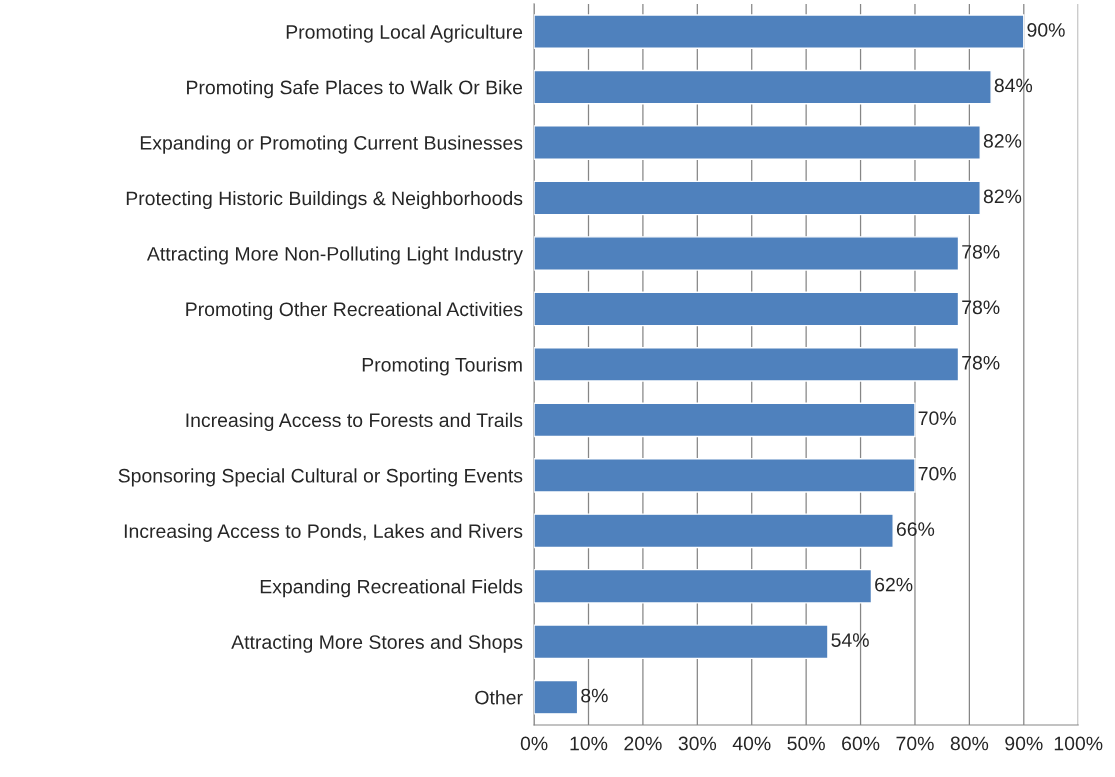 The width and height of the screenshot is (1115, 777). I want to click on x-tick-label: 30%, so click(697, 743).